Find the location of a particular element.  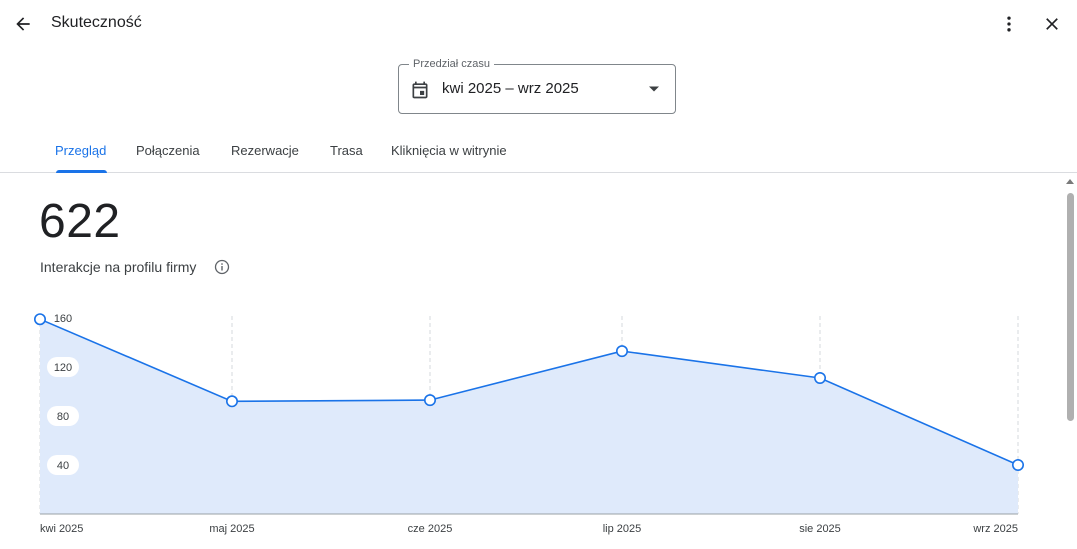

close-button is located at coordinates (1052, 24).